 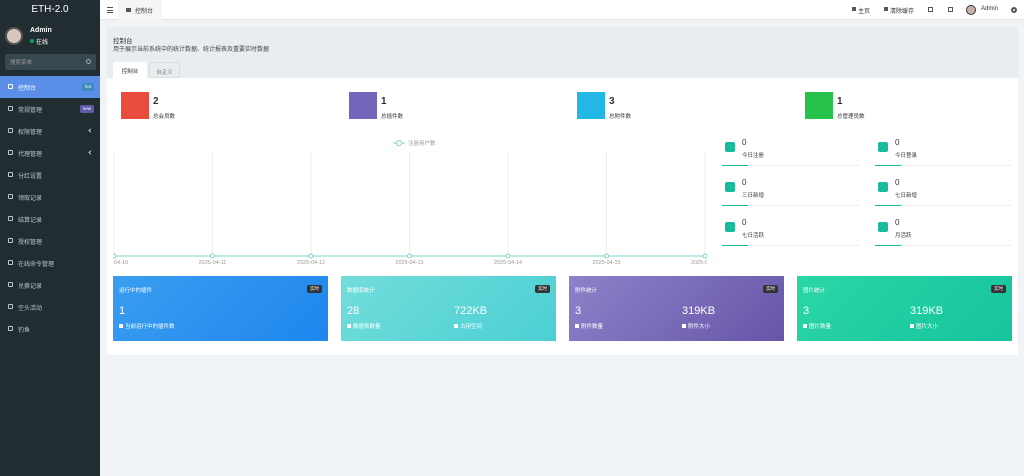 I want to click on user-status: 在线, so click(x=42, y=43).